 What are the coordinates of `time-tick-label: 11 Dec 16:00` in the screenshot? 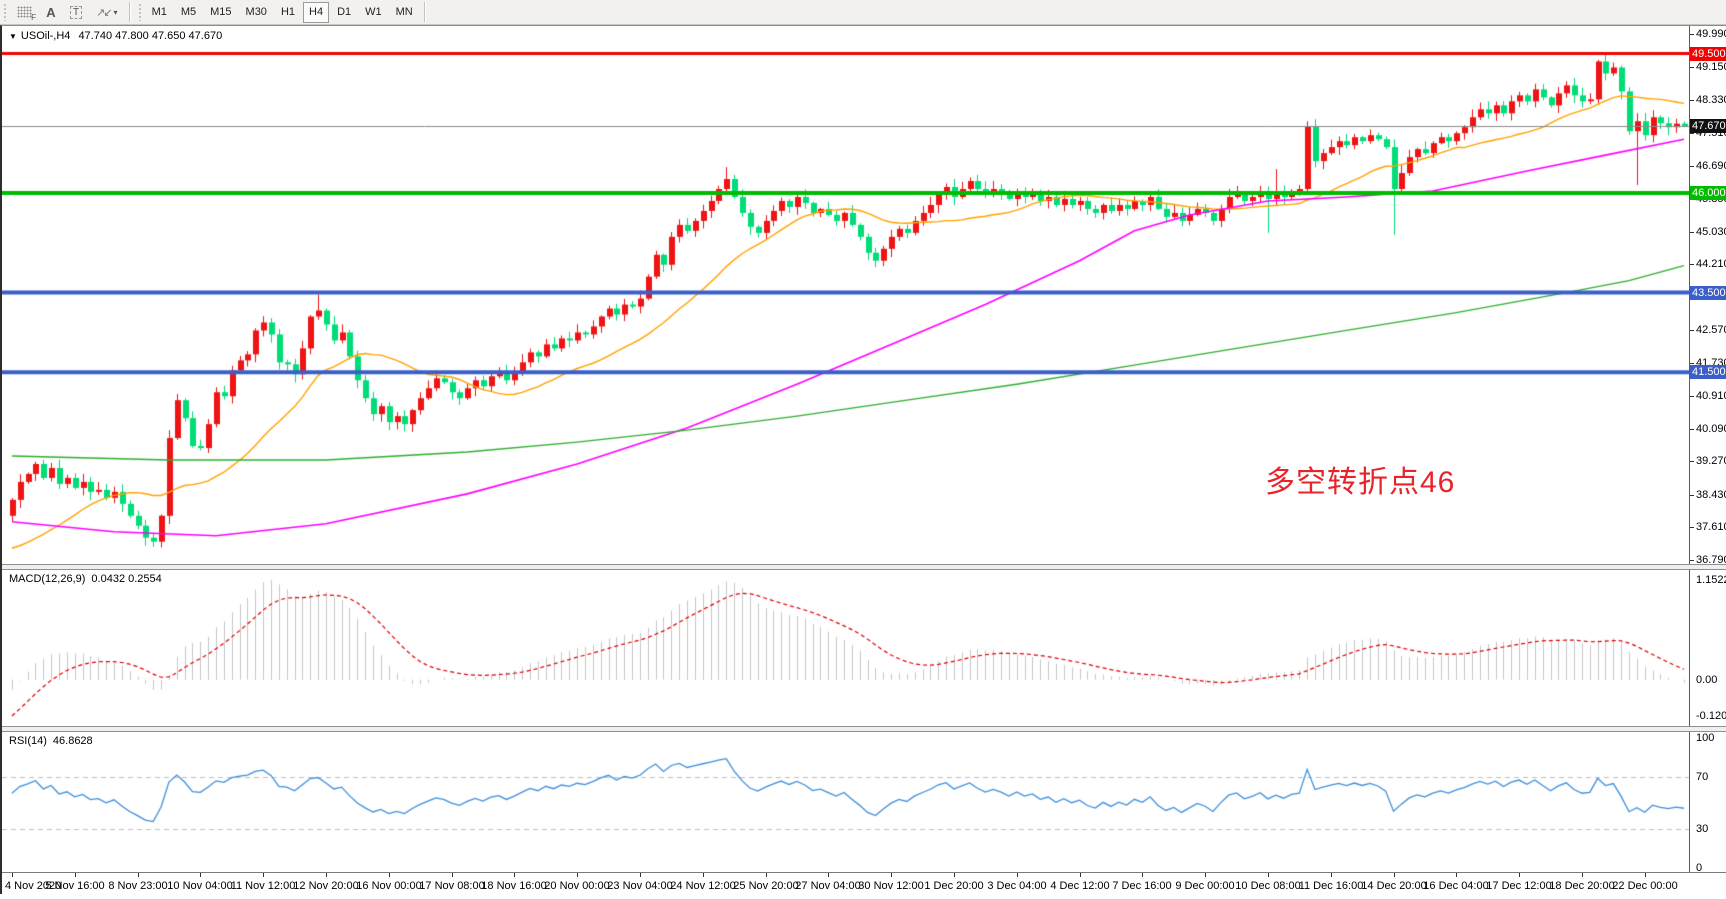 It's located at (1331, 886).